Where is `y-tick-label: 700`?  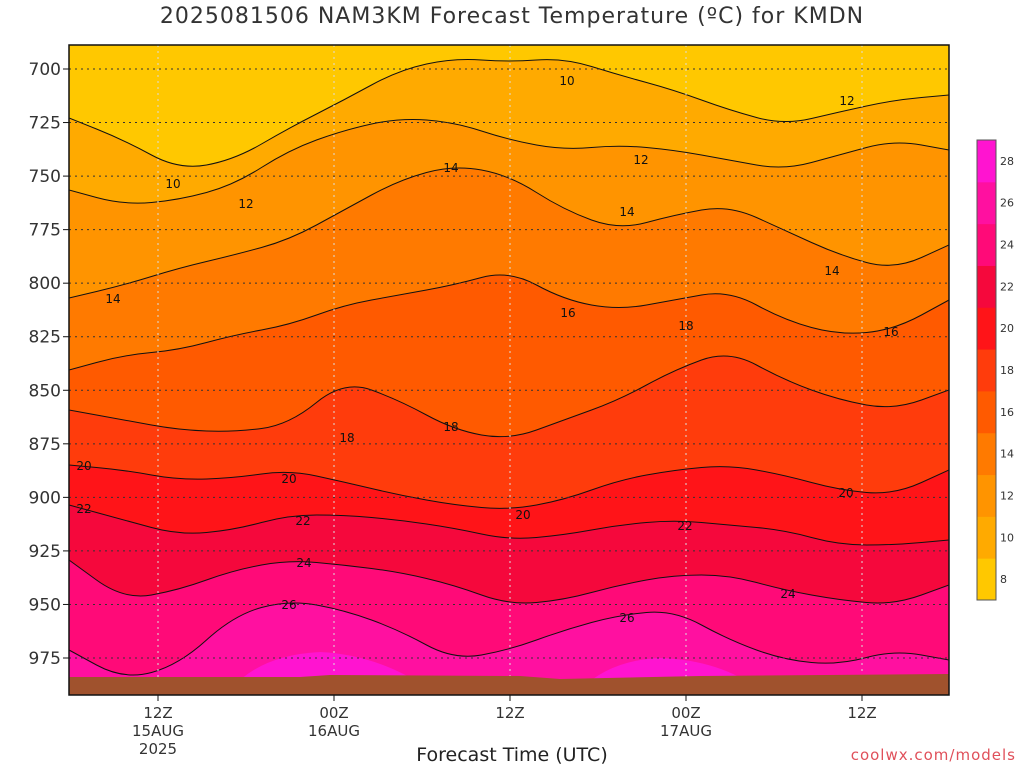 y-tick-label: 700 is located at coordinates (45, 70).